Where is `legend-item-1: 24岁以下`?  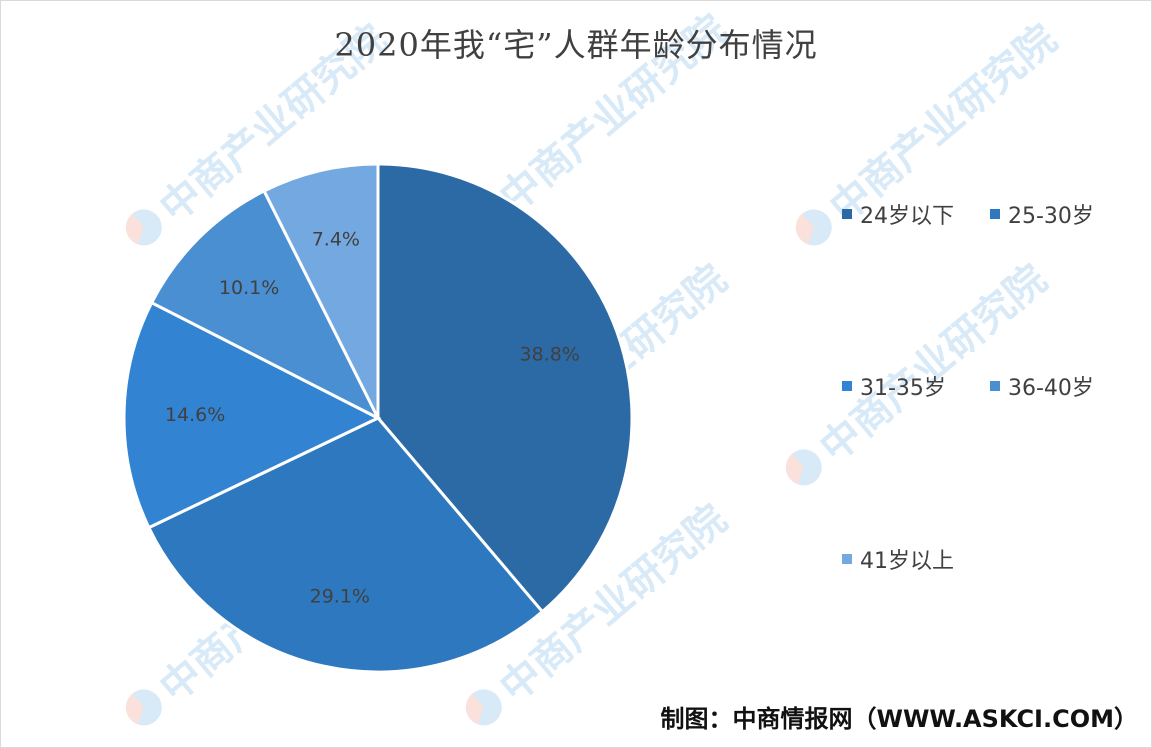 legend-item-1: 24岁以下 is located at coordinates (898, 214).